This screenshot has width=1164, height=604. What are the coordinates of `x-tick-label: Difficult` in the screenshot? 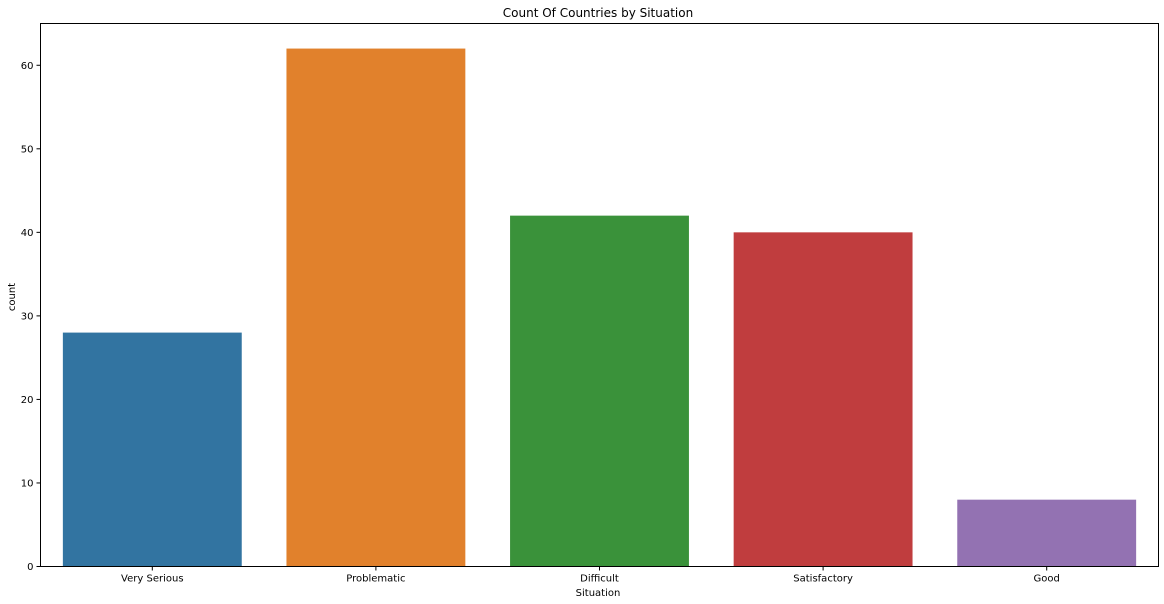 It's located at (599, 579).